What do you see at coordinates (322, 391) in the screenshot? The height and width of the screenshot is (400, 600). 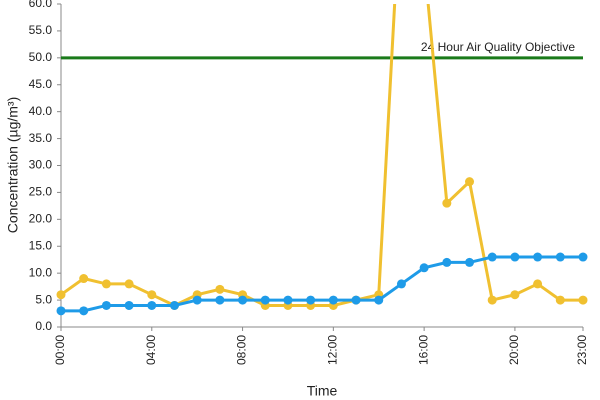 I see `x-axis-label: Time` at bounding box center [322, 391].